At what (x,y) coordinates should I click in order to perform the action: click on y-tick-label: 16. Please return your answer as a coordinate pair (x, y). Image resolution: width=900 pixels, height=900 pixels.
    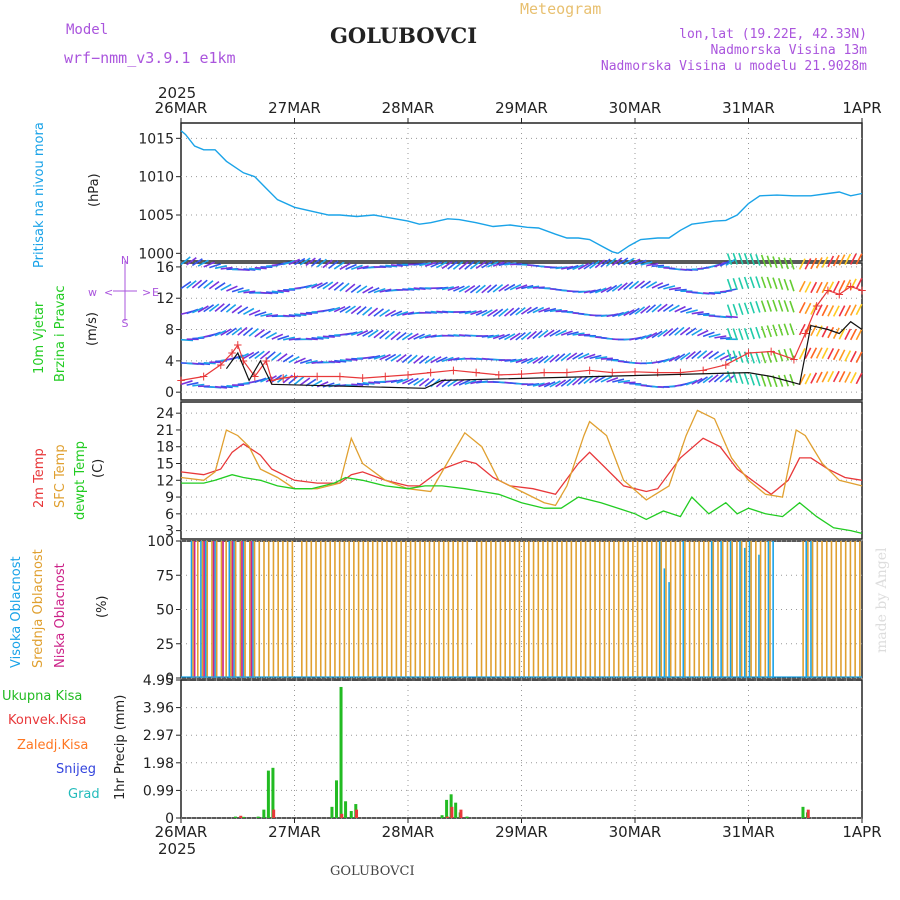
    Looking at the image, I should click on (165, 268).